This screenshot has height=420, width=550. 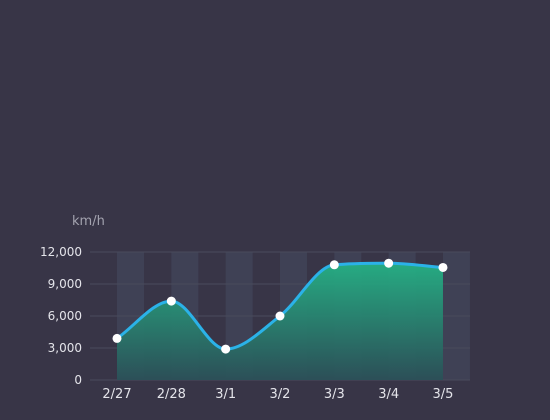 I want to click on y-axis-unit-label: km/h, so click(x=88, y=221).